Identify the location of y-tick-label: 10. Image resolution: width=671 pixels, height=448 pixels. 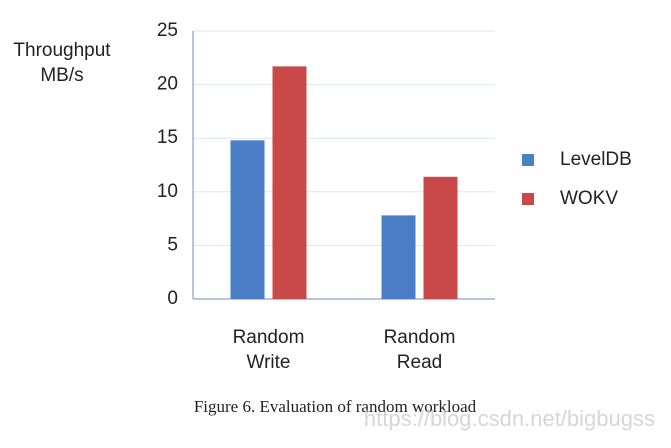
(167, 191).